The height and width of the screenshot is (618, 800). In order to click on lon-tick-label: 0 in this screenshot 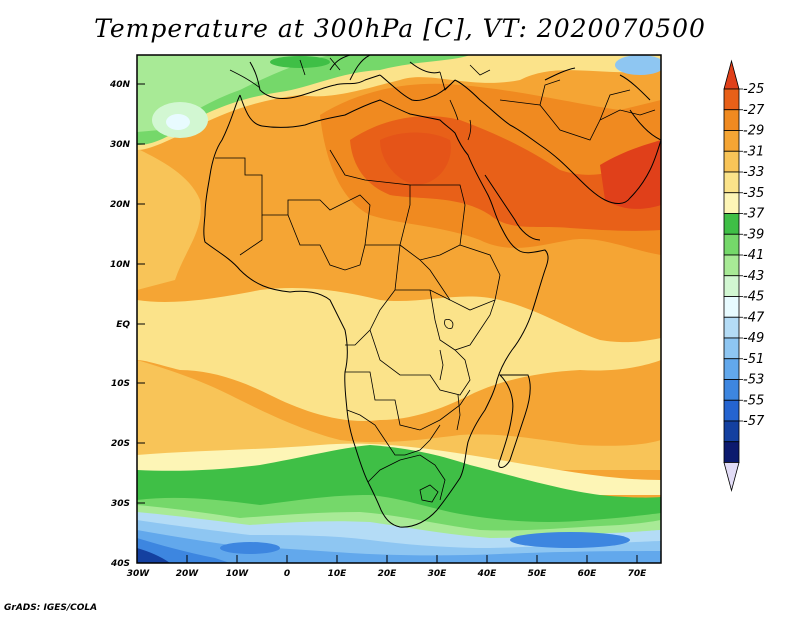, I will do `click(287, 567)`.